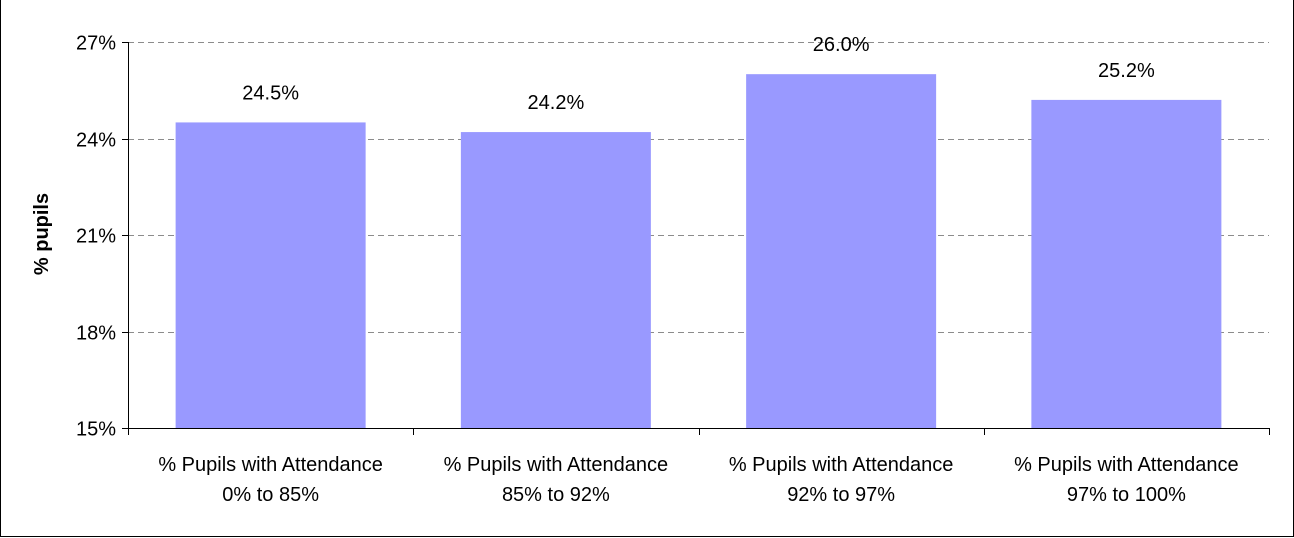  What do you see at coordinates (96, 334) in the screenshot?
I see `y-tick-label: 18%` at bounding box center [96, 334].